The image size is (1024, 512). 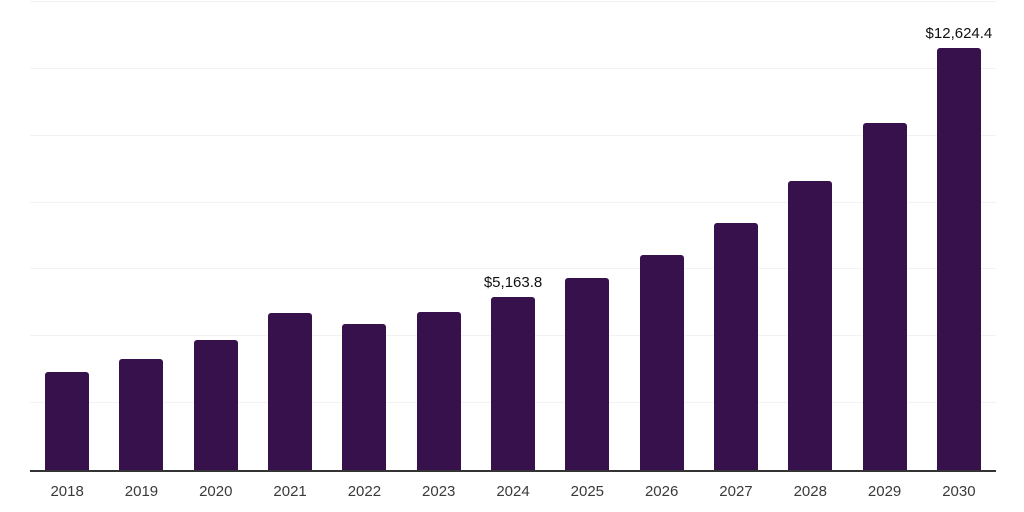 What do you see at coordinates (141, 414) in the screenshot?
I see `bar-2019` at bounding box center [141, 414].